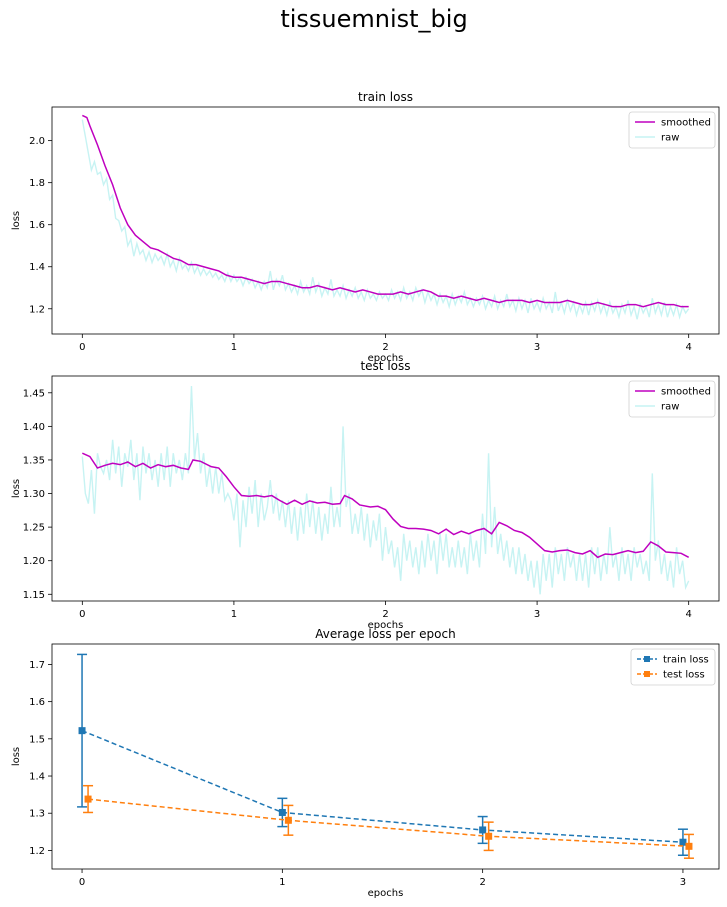 Image resolution: width=727 pixels, height=907 pixels. I want to click on y-tick-label: 1.45, so click(34, 393).